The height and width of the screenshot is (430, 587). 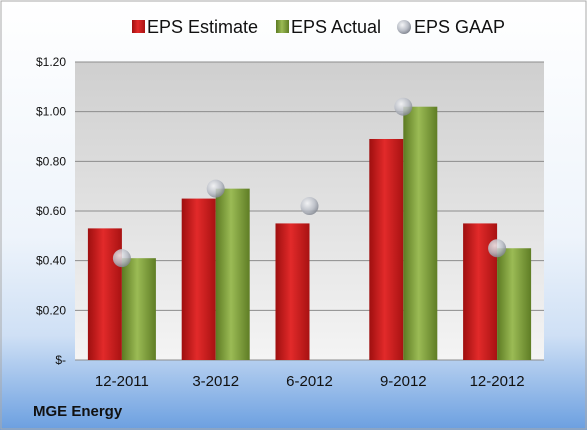 What do you see at coordinates (78, 411) in the screenshot?
I see `company-name: MGE Energy` at bounding box center [78, 411].